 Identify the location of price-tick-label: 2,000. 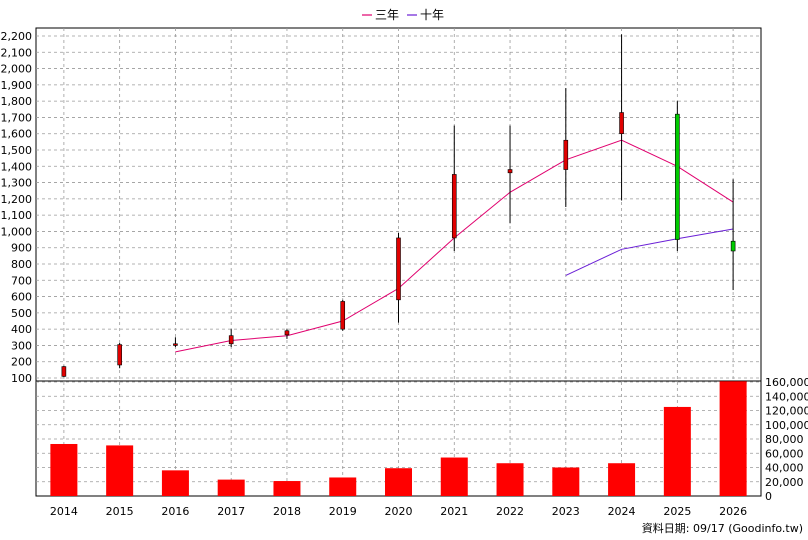
(17, 69).